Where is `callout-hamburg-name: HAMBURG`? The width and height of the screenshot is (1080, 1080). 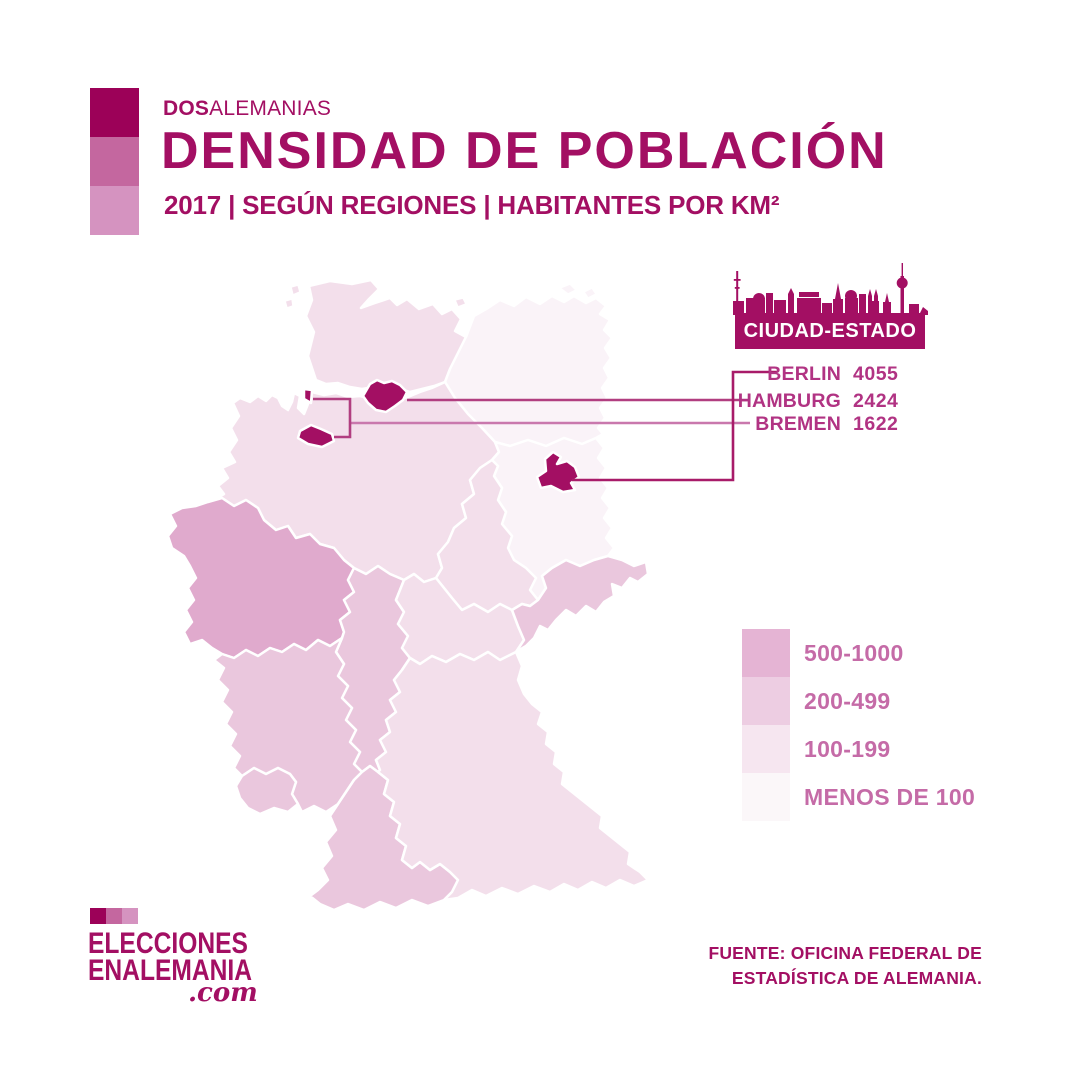 callout-hamburg-name: HAMBURG is located at coordinates (789, 401).